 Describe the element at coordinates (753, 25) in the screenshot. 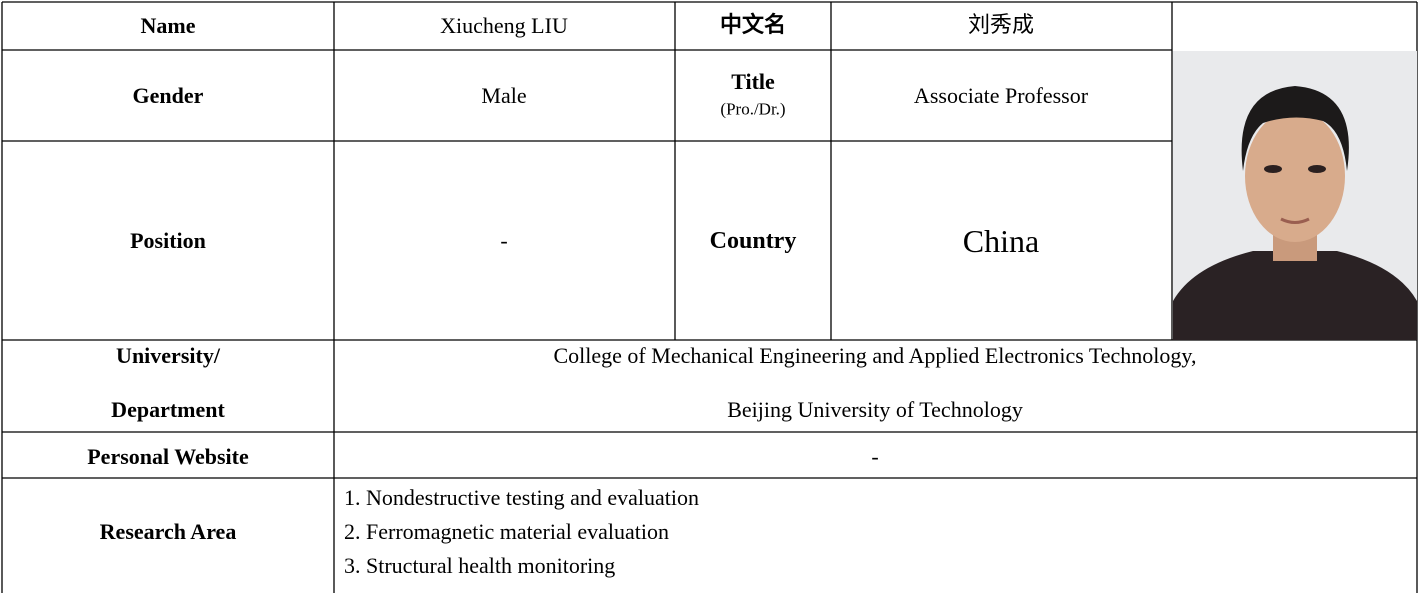

I see `label: 中文名` at that location.